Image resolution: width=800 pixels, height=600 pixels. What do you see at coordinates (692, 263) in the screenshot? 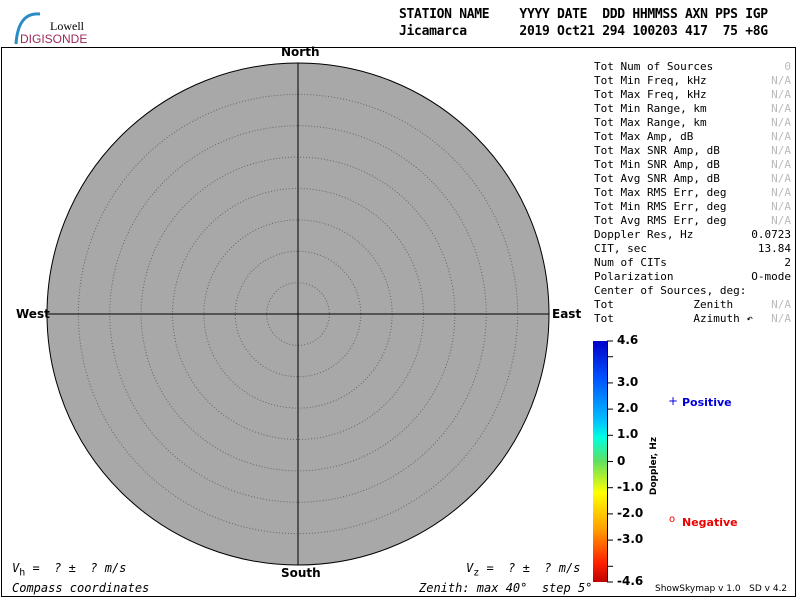
I see `stat-row: Num of CITs 2` at bounding box center [692, 263].